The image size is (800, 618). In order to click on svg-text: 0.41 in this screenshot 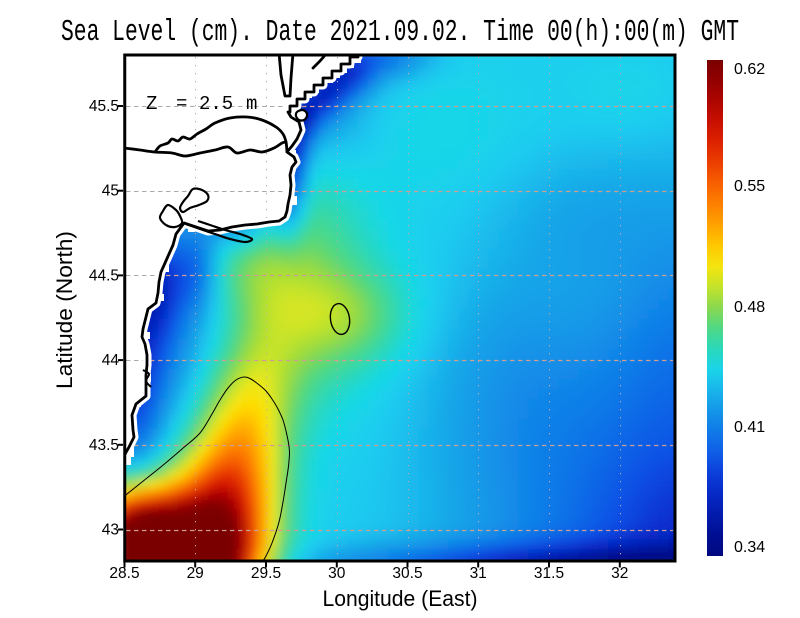, I will do `click(749, 427)`.